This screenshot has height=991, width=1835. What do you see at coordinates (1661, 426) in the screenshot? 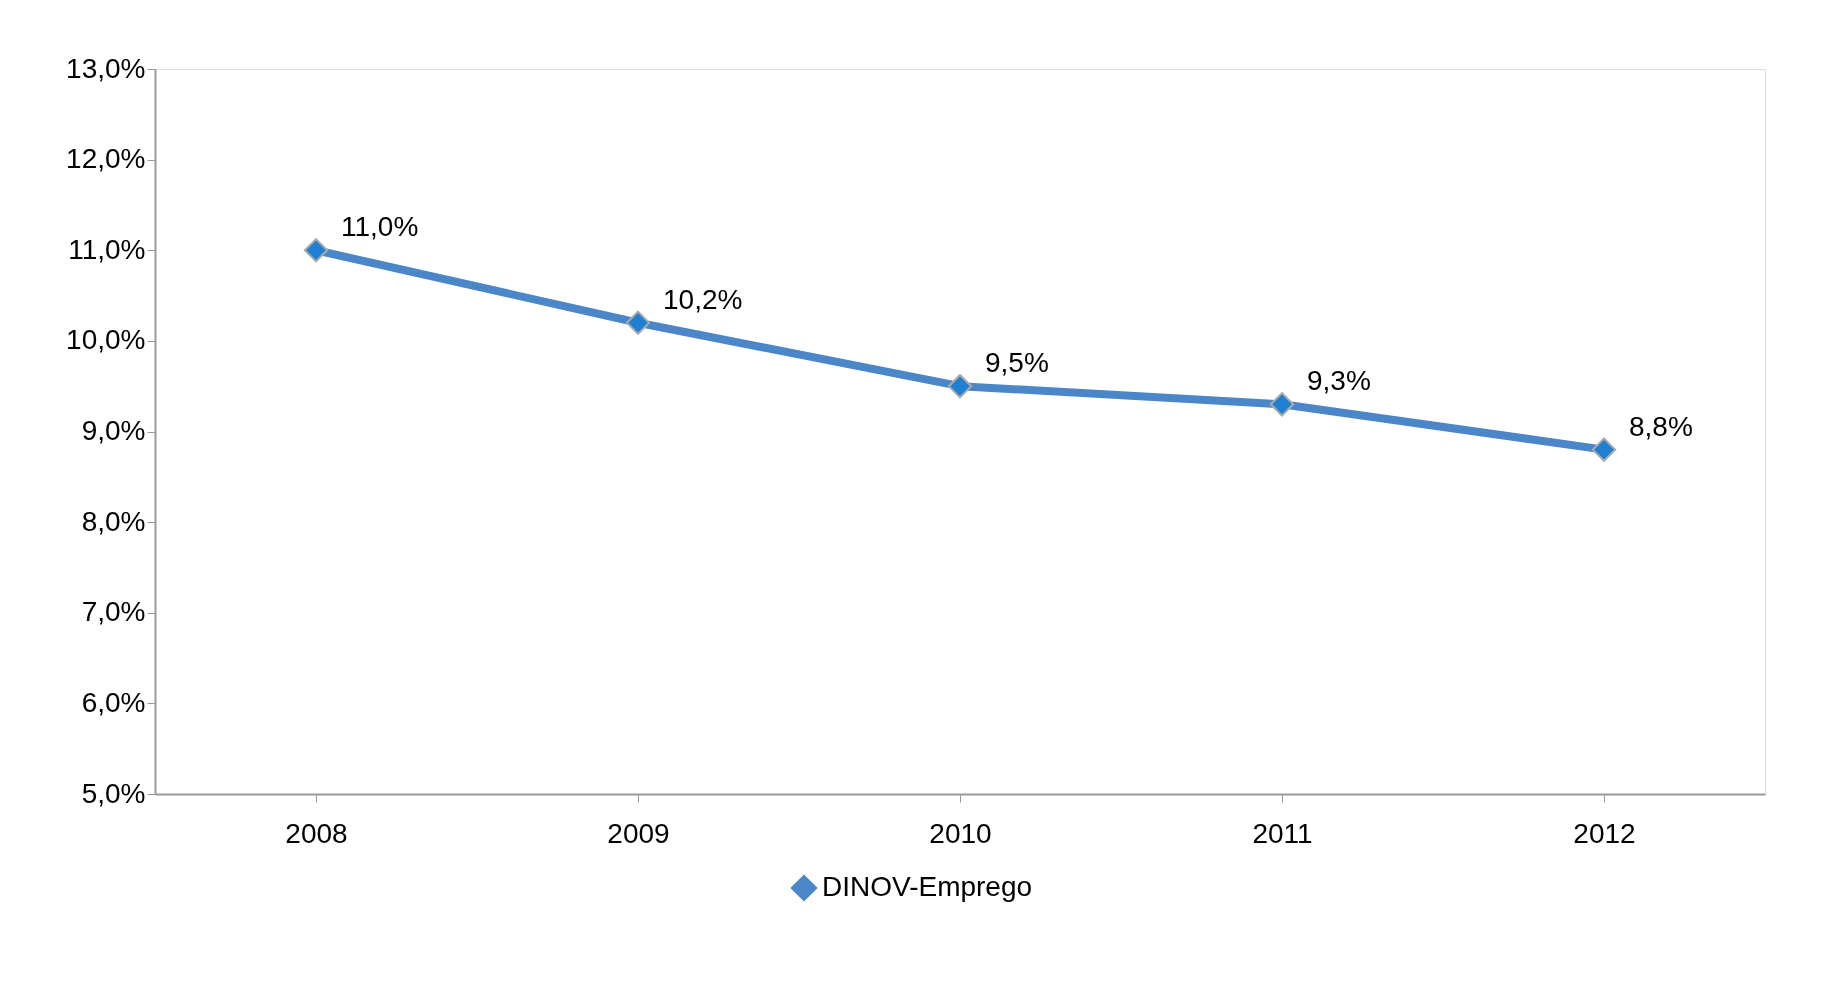
I see `data-label: 8,8%` at bounding box center [1661, 426].